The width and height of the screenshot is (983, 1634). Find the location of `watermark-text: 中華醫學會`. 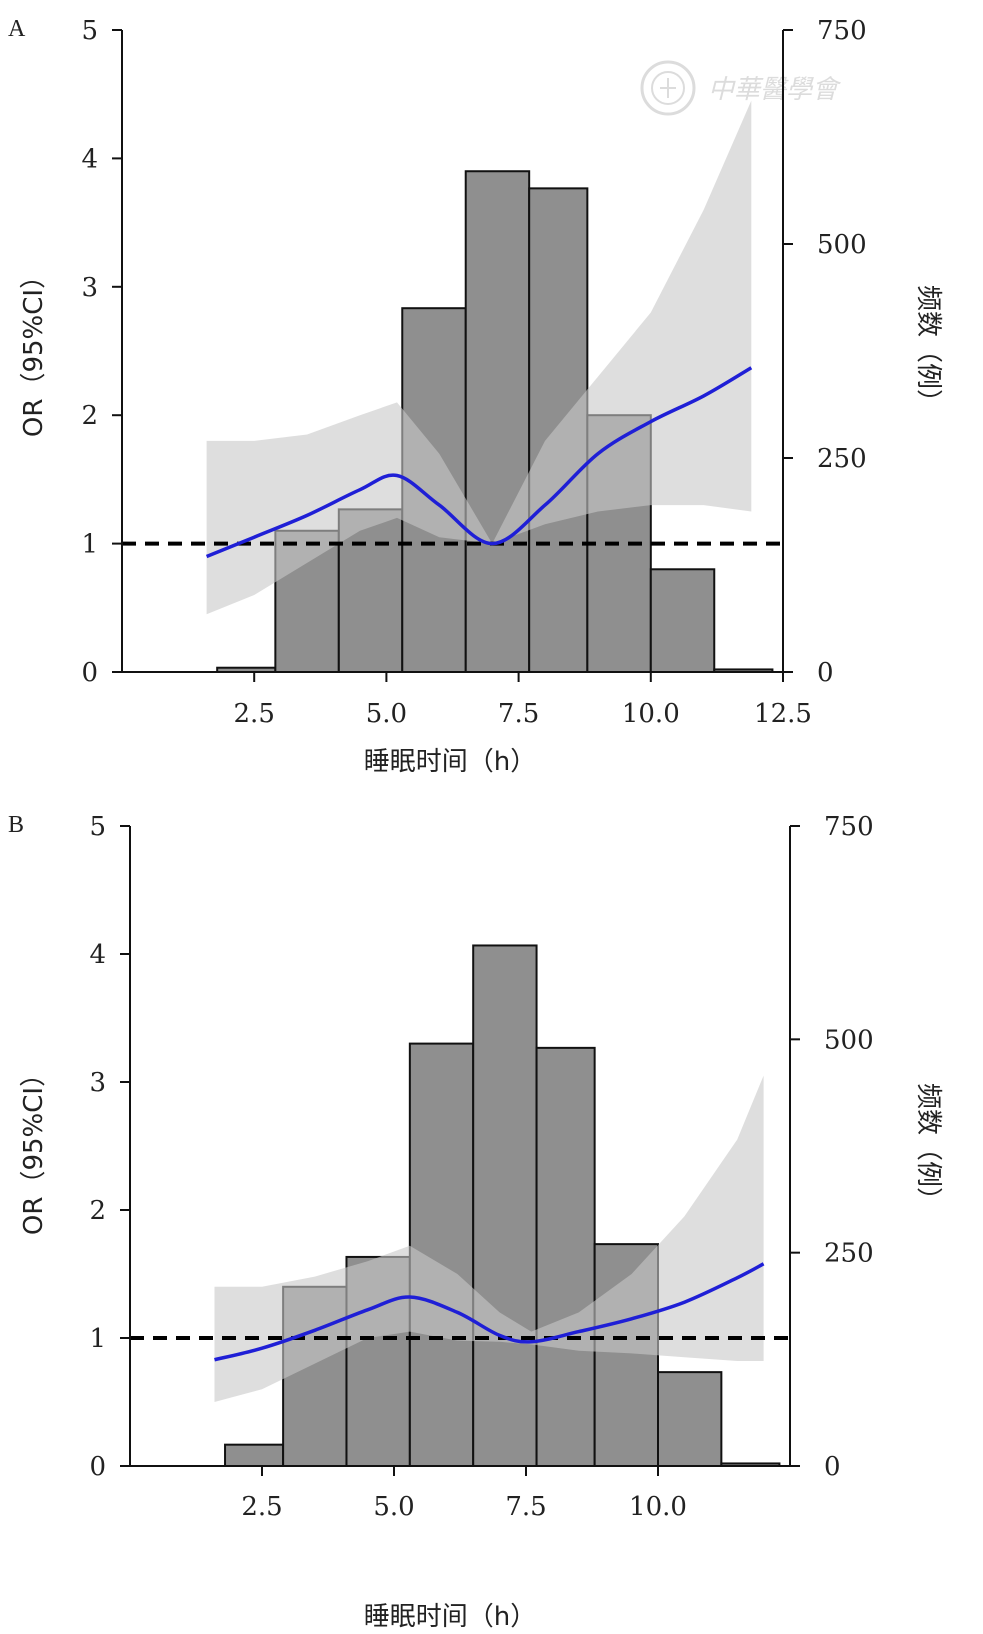

watermark-text: 中華醫學會 is located at coordinates (775, 90).